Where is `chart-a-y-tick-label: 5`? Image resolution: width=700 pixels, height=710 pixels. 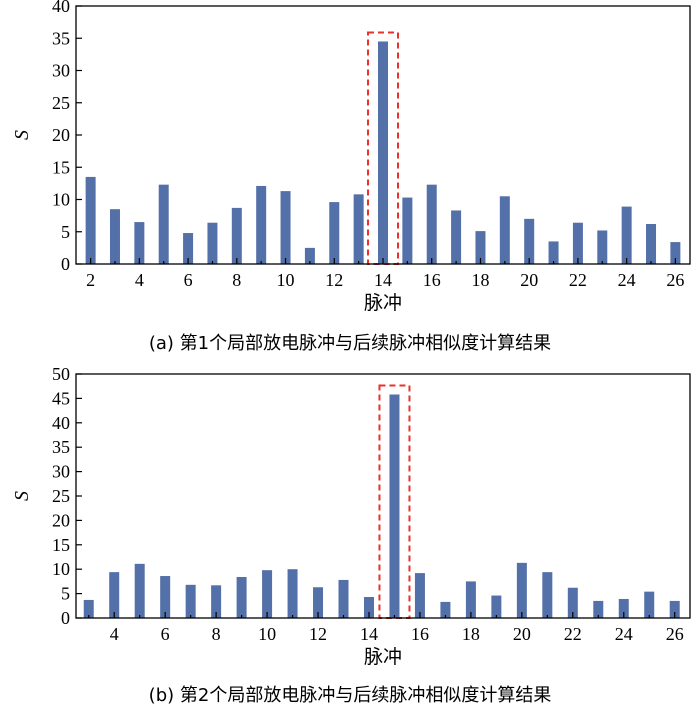
chart-a-y-tick-label: 5 is located at coordinates (65, 232).